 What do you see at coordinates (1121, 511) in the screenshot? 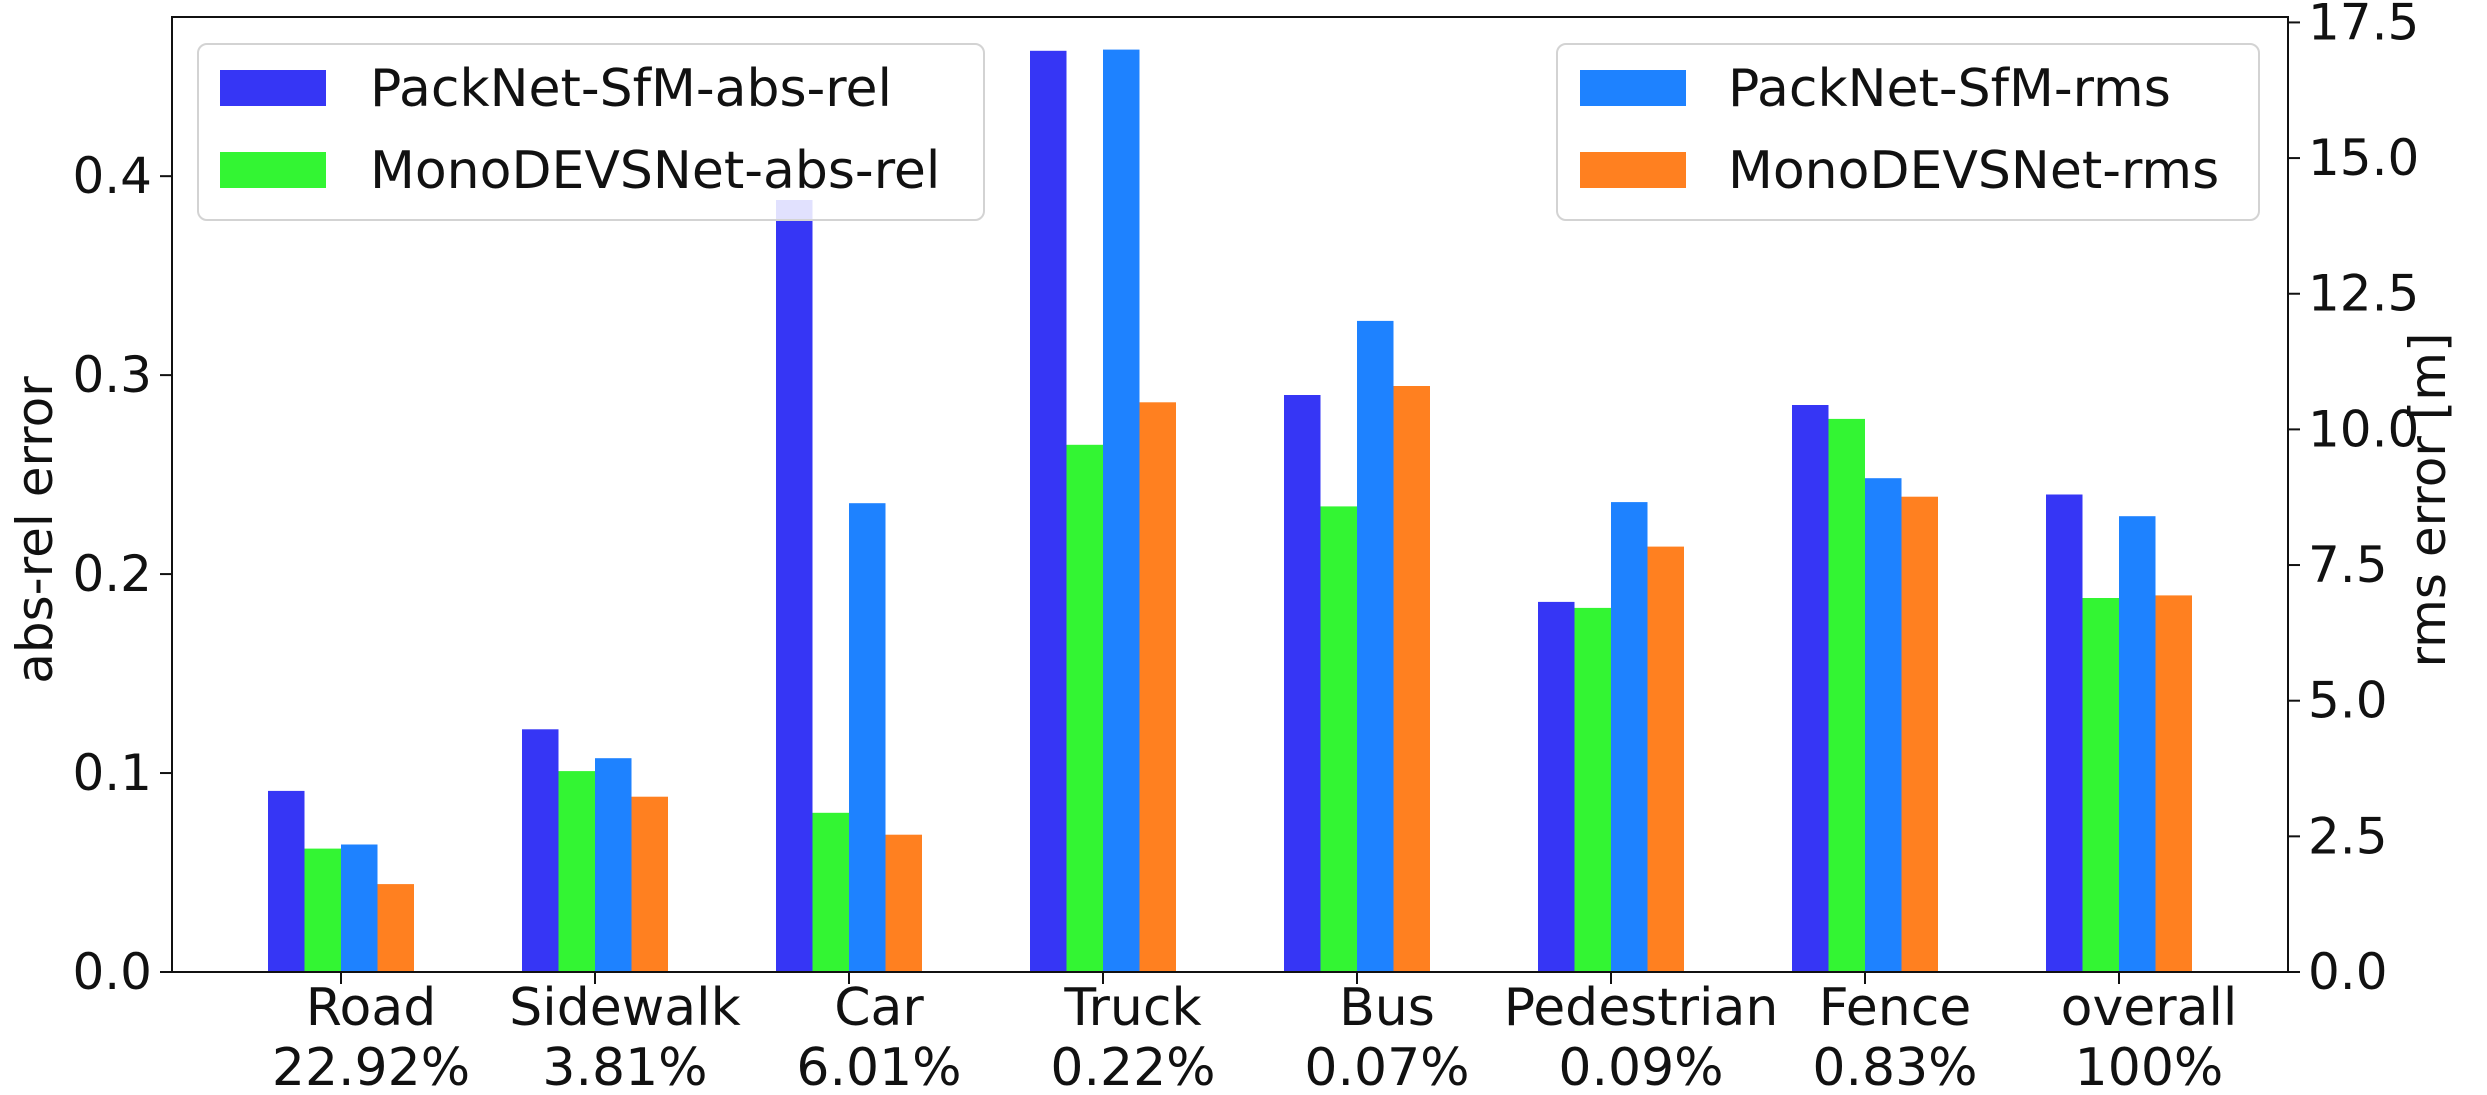
I see `bar-packnet-sfm-rms-truck` at bounding box center [1121, 511].